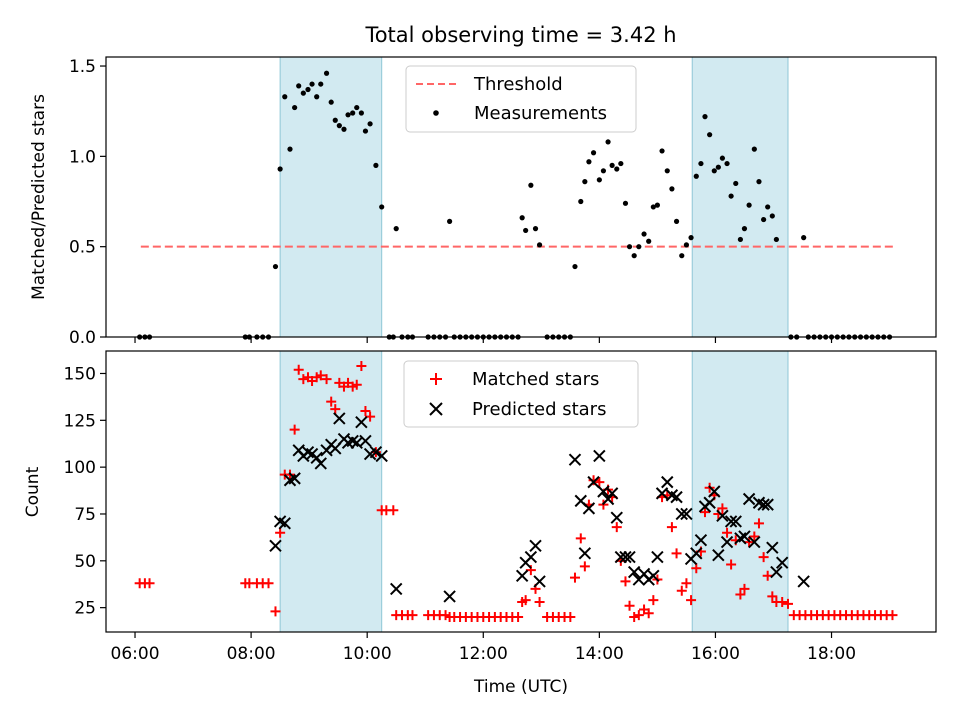 Image resolution: width=960 pixels, height=720 pixels. I want to click on x-tick-label: 10:00, so click(367, 654).